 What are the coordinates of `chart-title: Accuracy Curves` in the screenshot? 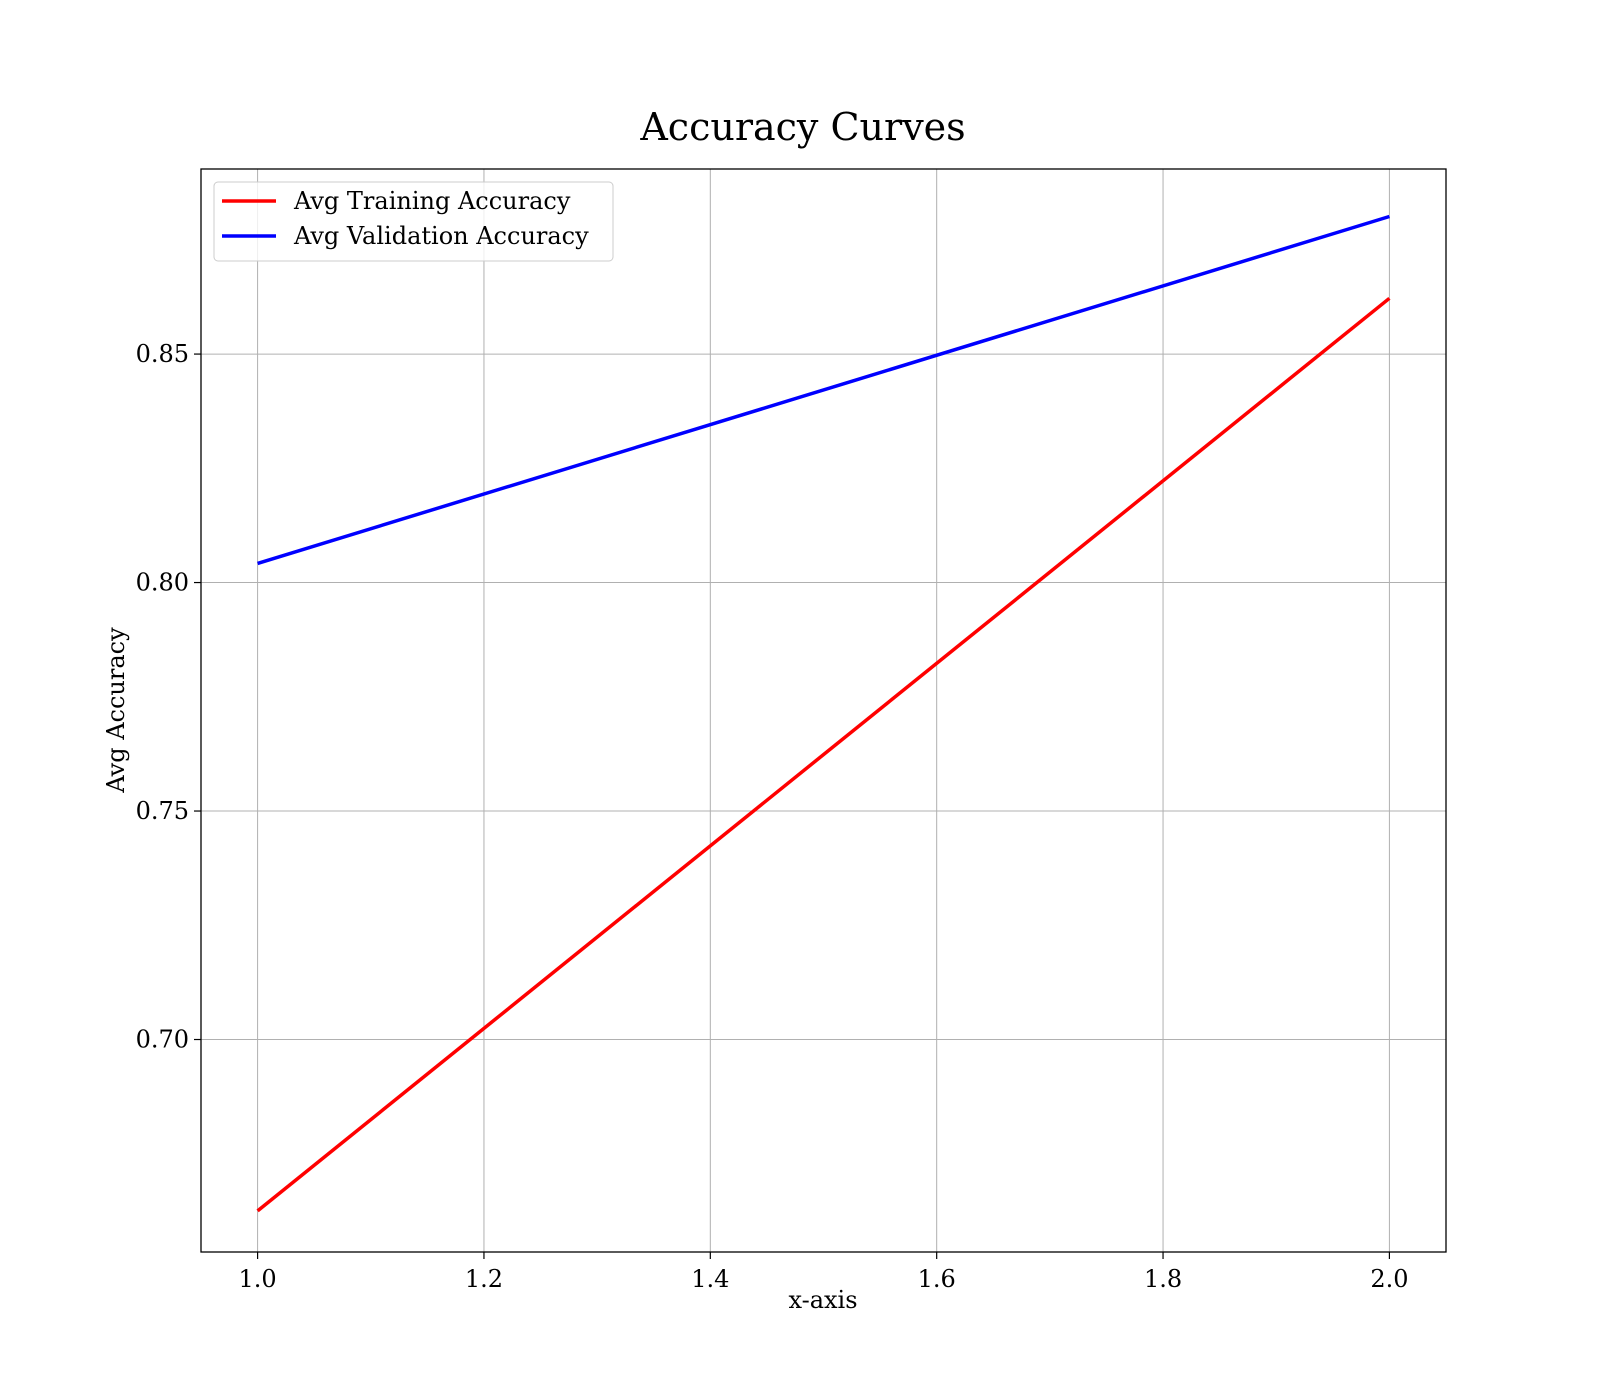 It's located at (802, 127).